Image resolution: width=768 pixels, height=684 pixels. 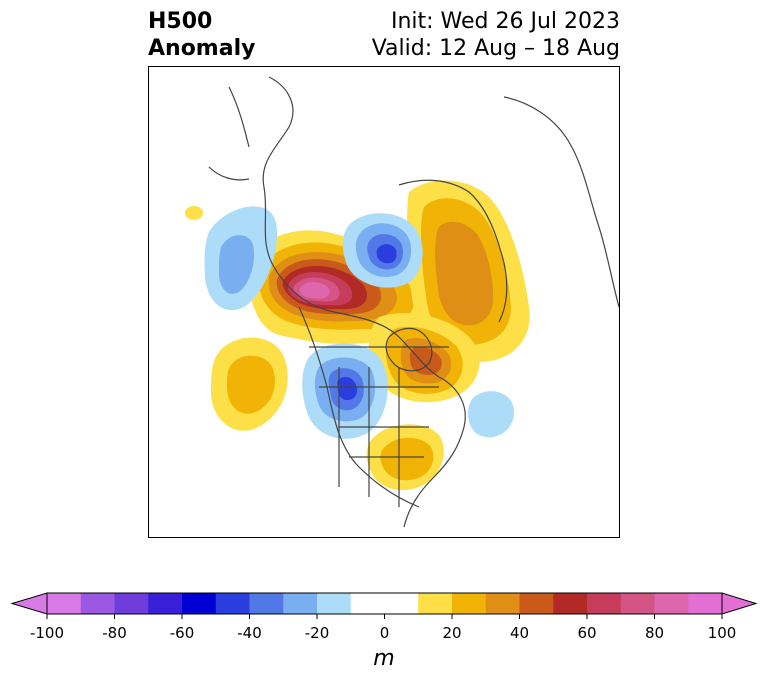 I want to click on colorbar-tick-label: 80, so click(x=654, y=633).